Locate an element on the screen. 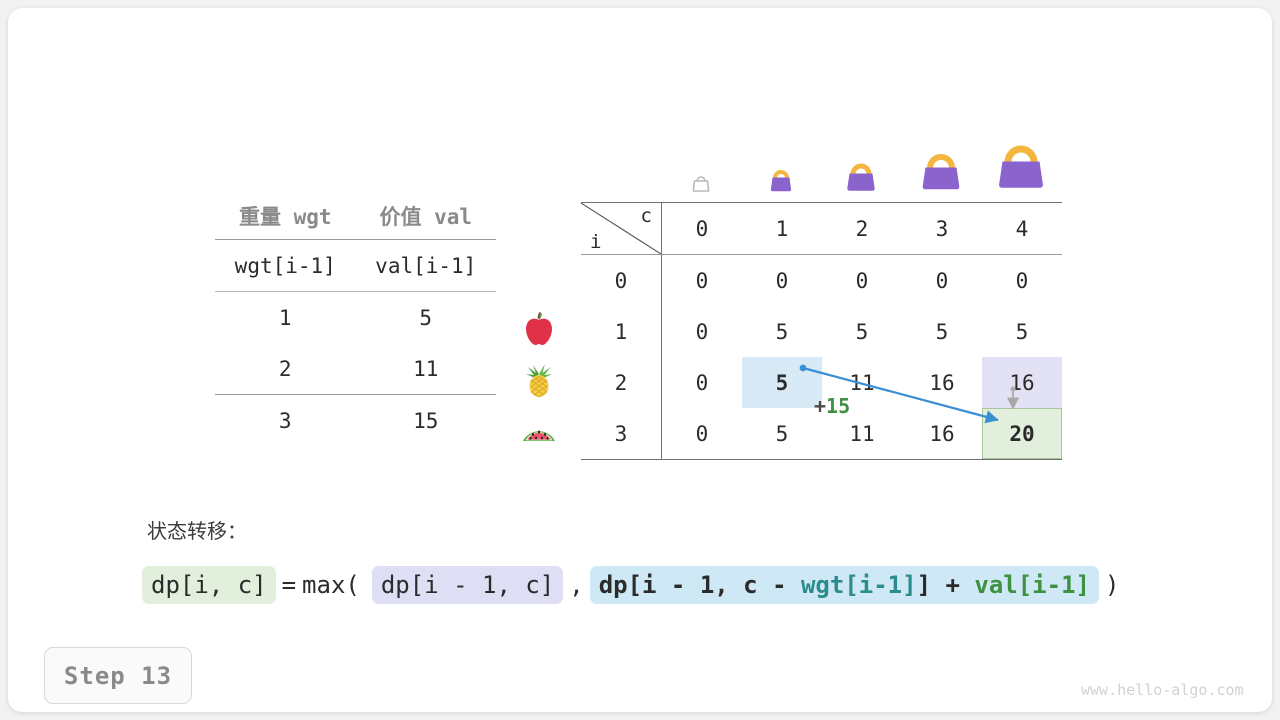 The width and height of the screenshot is (1280, 720). dp-cell-3-0: 0 is located at coordinates (701, 434).